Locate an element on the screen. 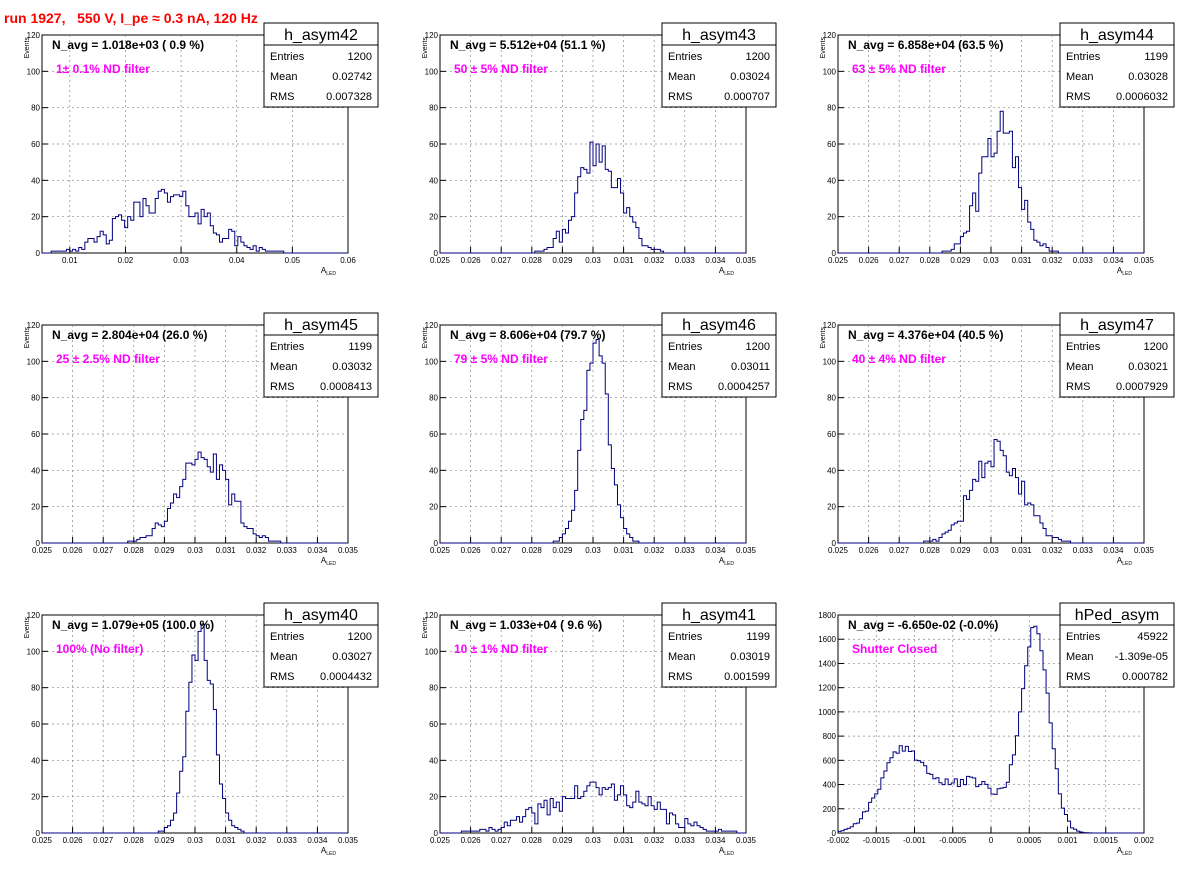  stats-value: 0.03032 is located at coordinates (352, 367).